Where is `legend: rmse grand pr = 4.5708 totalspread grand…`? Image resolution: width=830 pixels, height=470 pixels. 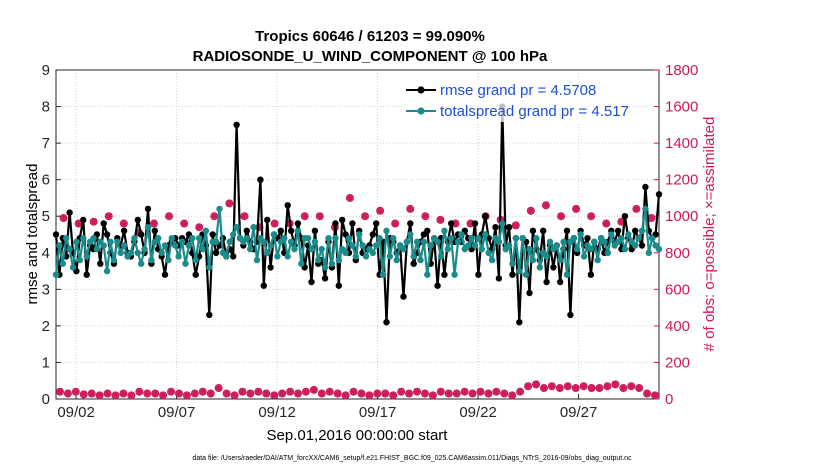 legend: rmse grand pr = 4.5708 totalspread grand… is located at coordinates (516, 101).